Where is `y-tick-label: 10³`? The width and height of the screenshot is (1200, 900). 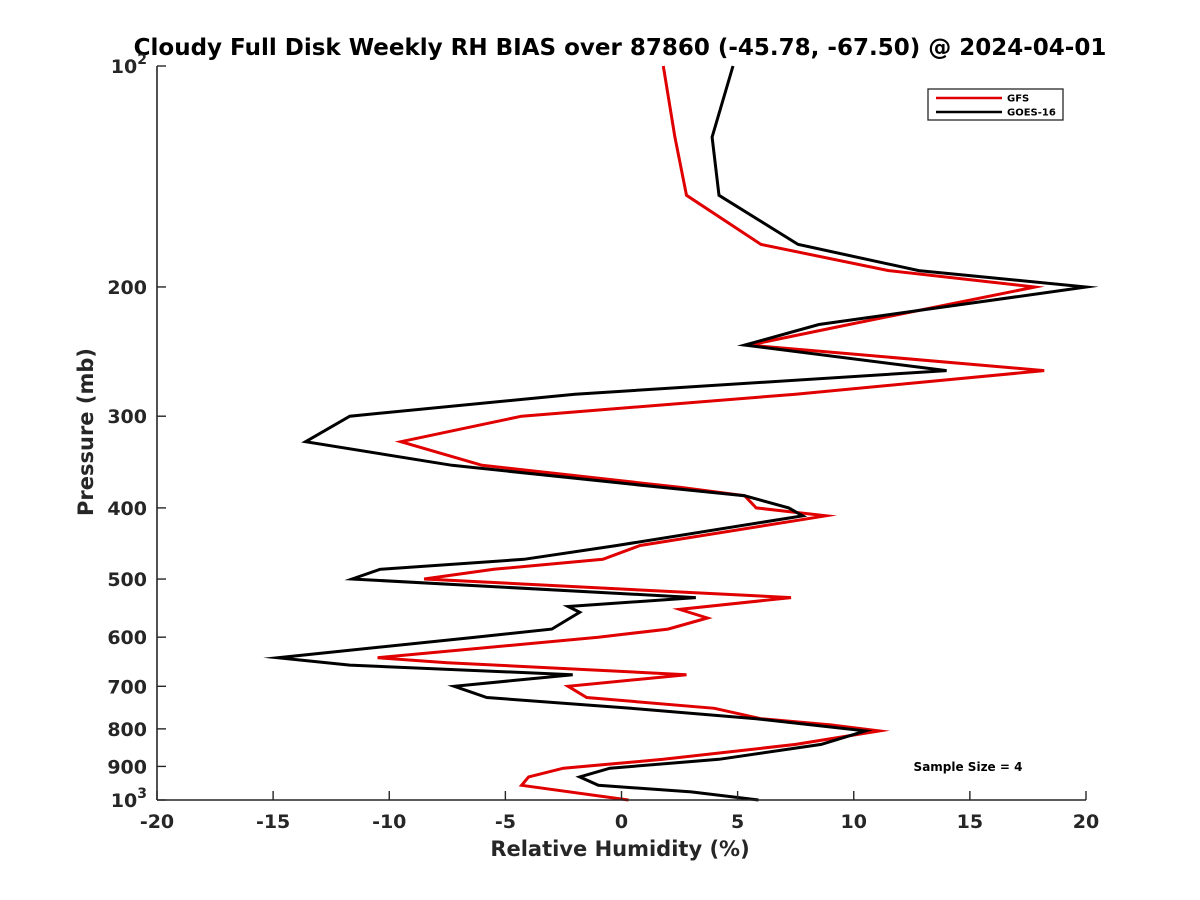 y-tick-label: 10³ is located at coordinates (129, 799).